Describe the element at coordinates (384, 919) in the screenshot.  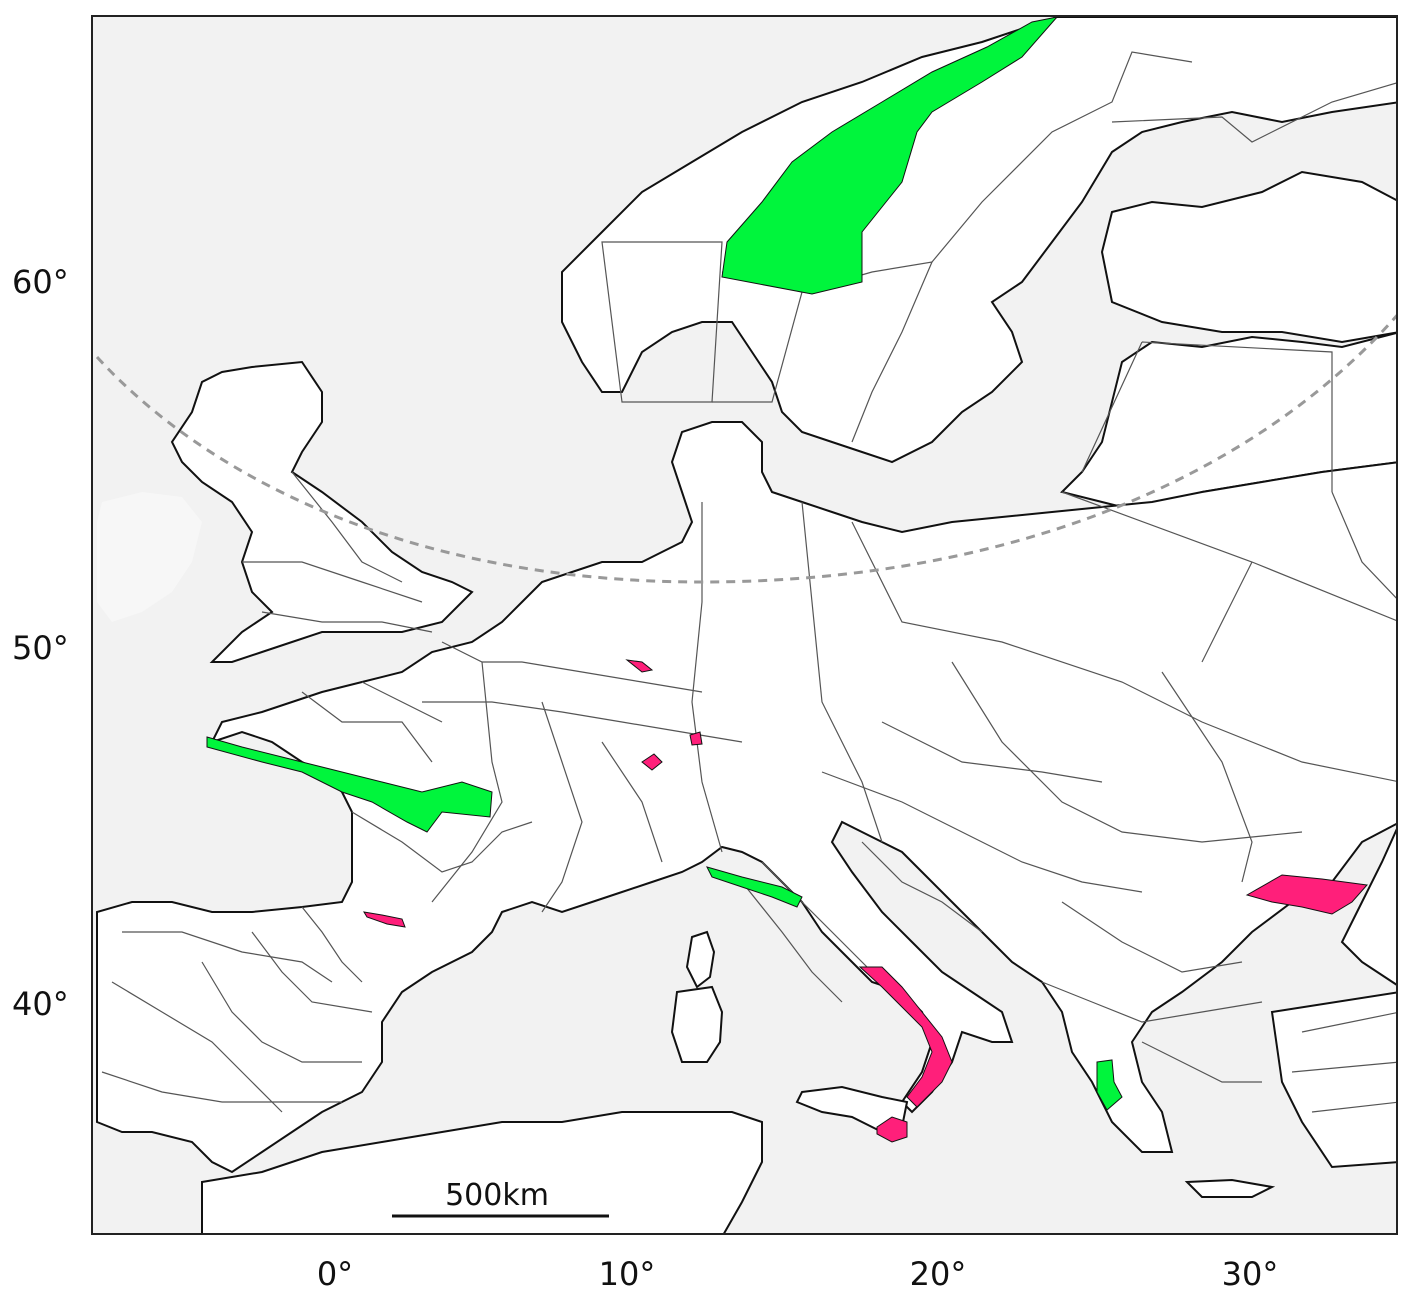
I see `pink-region-pyrenees` at that location.